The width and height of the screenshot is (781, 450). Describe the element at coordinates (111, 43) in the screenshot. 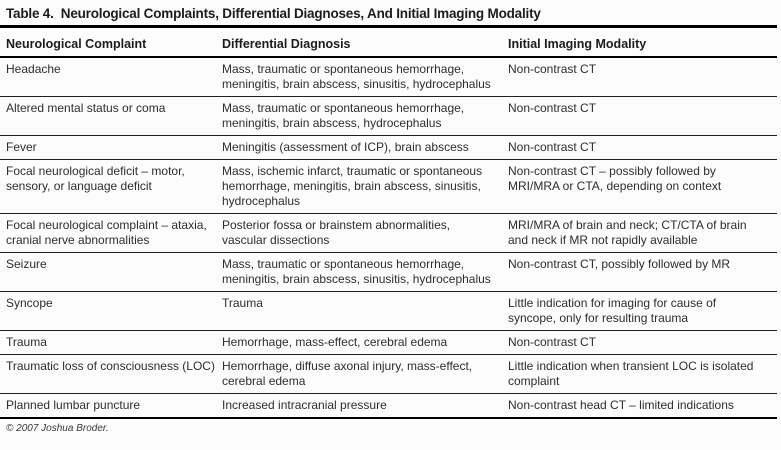

I see `col-header-neurological-complaint: Neurological Complaint` at that location.